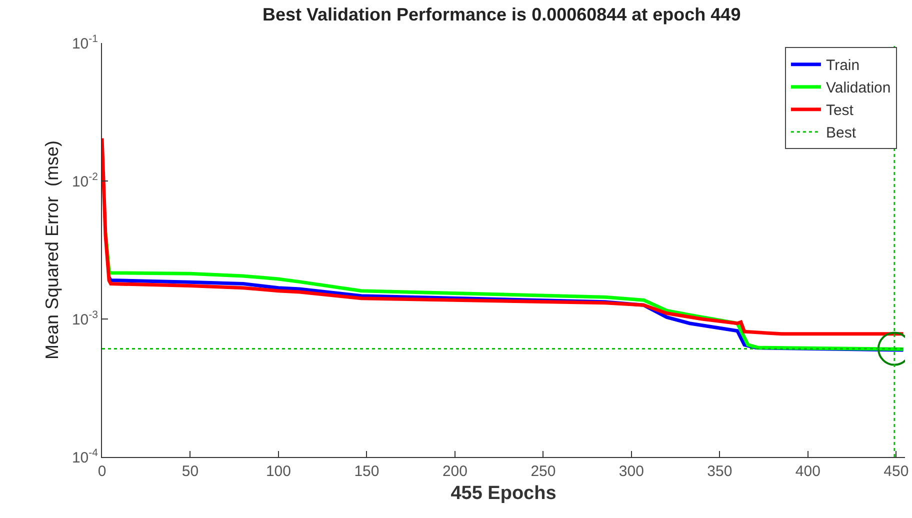  I want to click on y-tick-label: 10$^{-3}$, so click(85, 318).